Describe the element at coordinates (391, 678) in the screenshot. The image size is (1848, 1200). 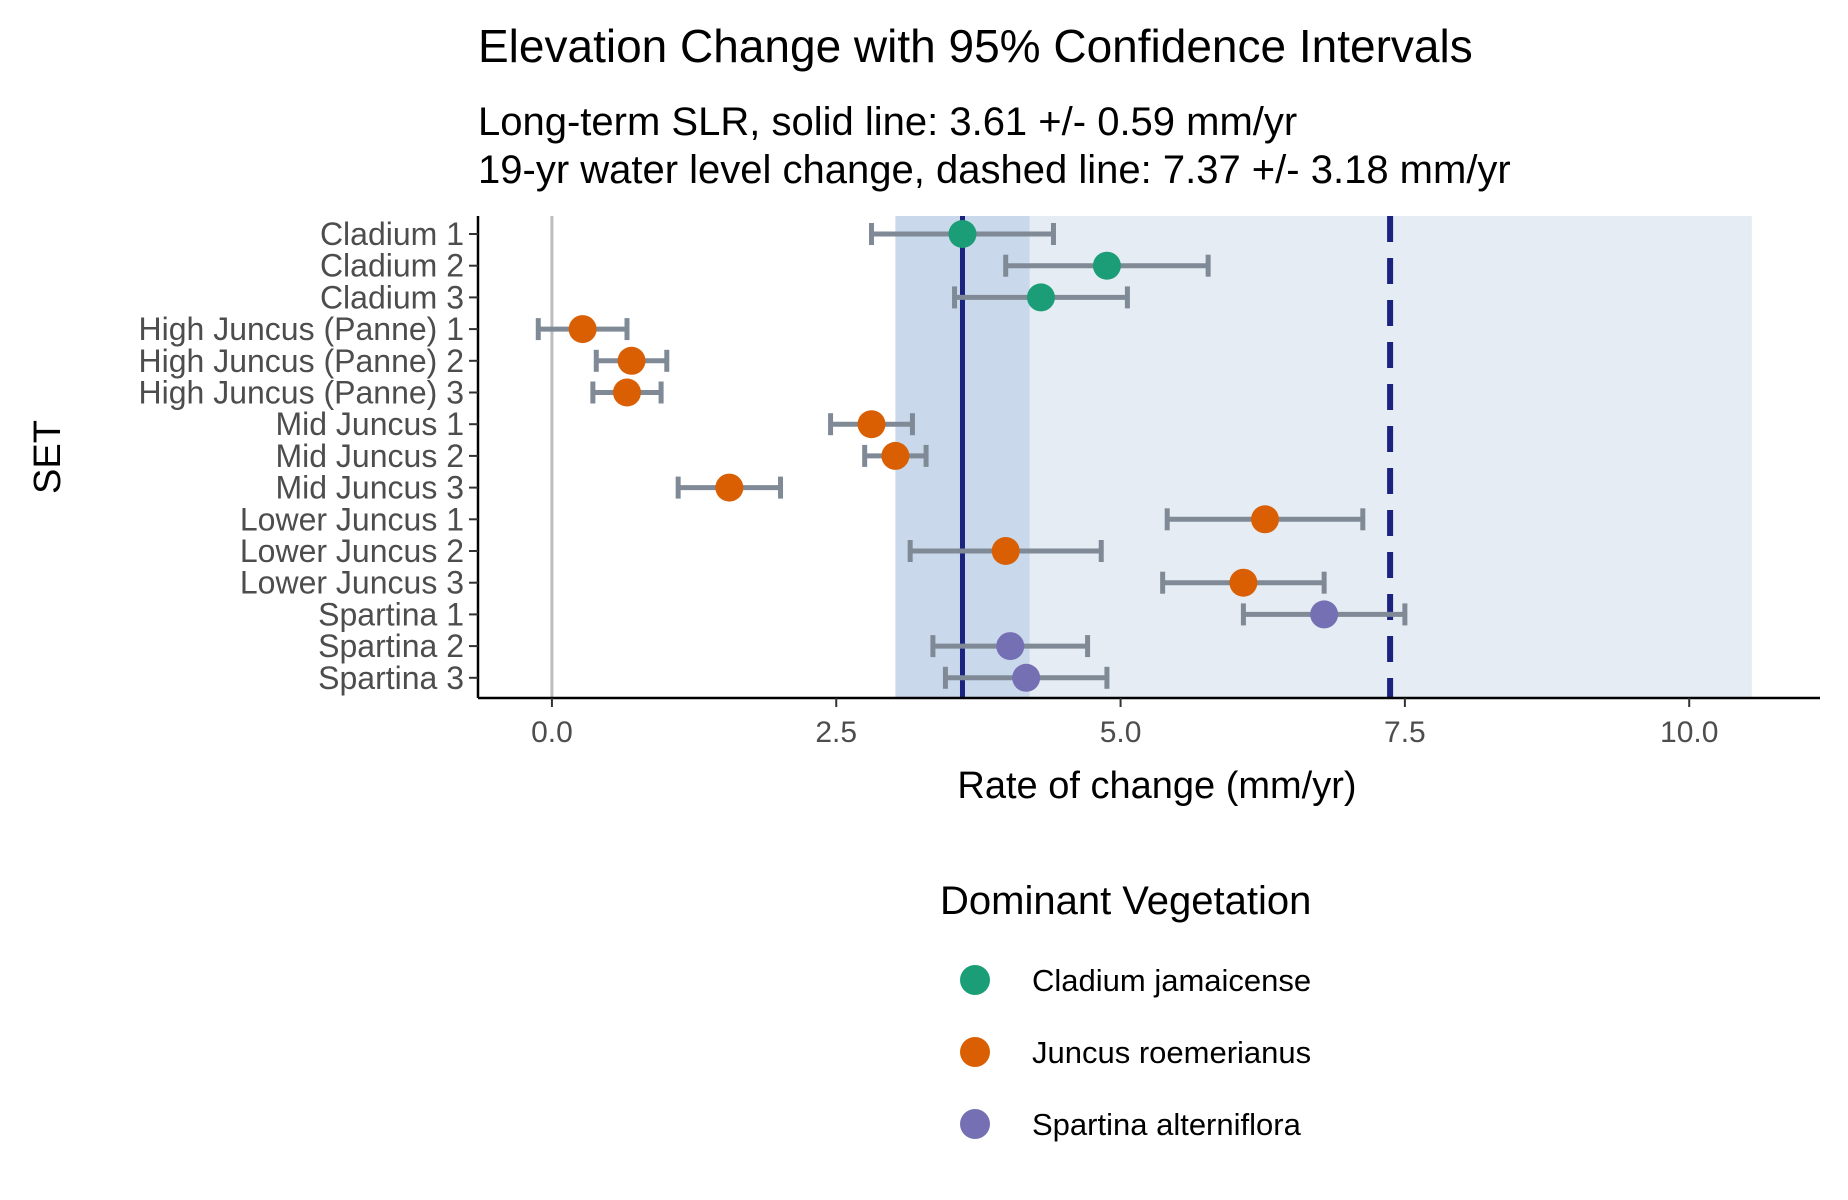
I see `y-tick-label: Spartina 3` at that location.